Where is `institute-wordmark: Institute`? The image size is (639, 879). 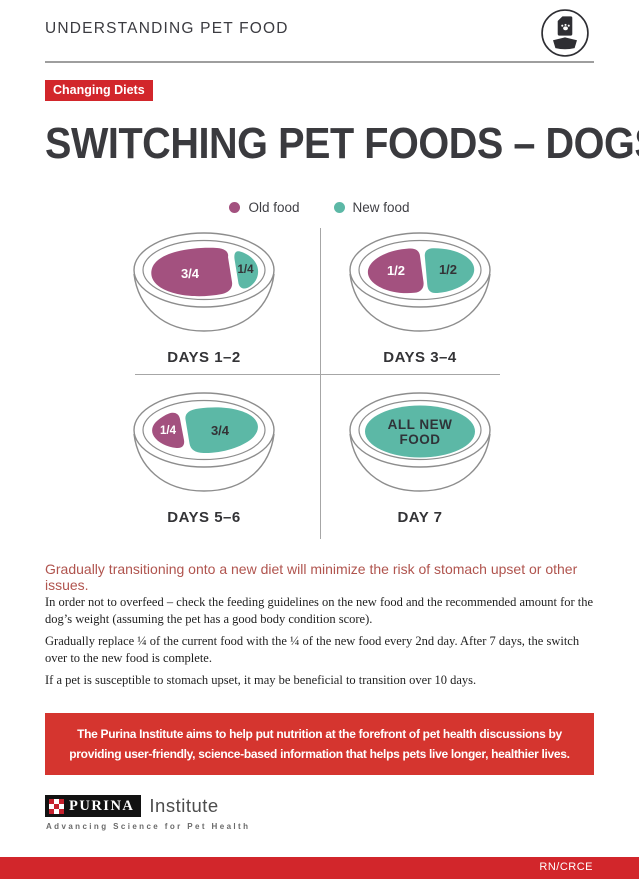 institute-wordmark: Institute is located at coordinates (184, 805).